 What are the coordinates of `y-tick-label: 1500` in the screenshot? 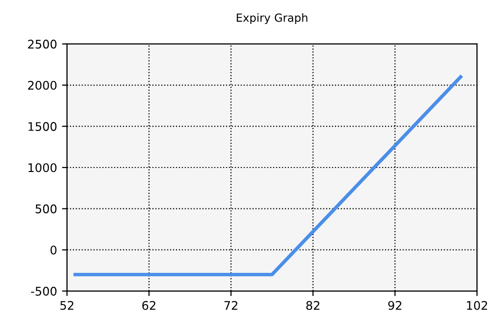 It's located at (42, 126).